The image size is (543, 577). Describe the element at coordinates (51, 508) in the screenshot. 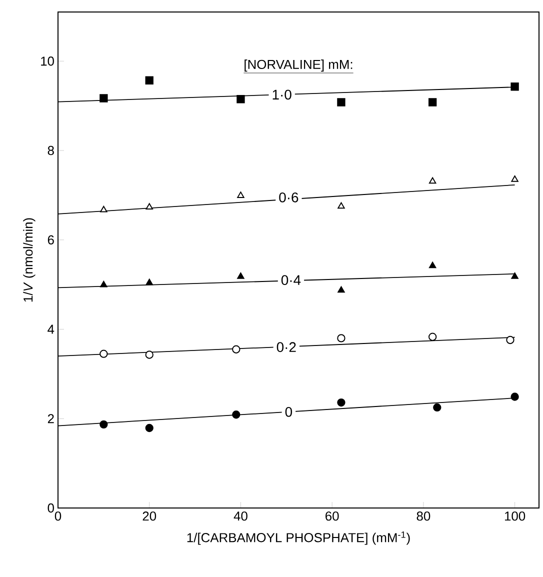

I see `y-tick-label: 0` at that location.